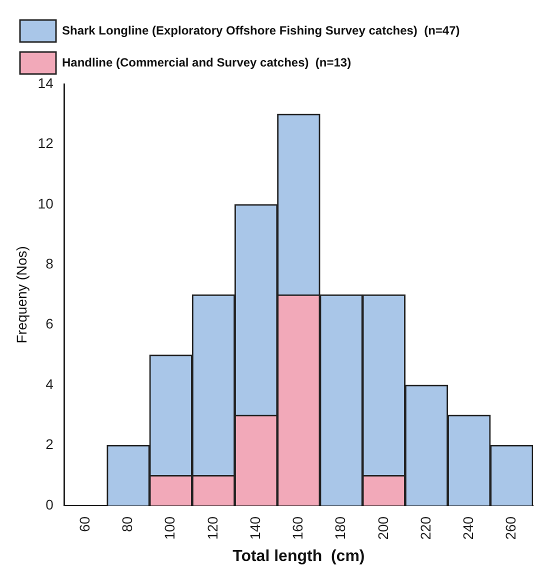 This screenshot has height=575, width=553. What do you see at coordinates (212, 528) in the screenshot?
I see `x-tick-label: 120` at bounding box center [212, 528].